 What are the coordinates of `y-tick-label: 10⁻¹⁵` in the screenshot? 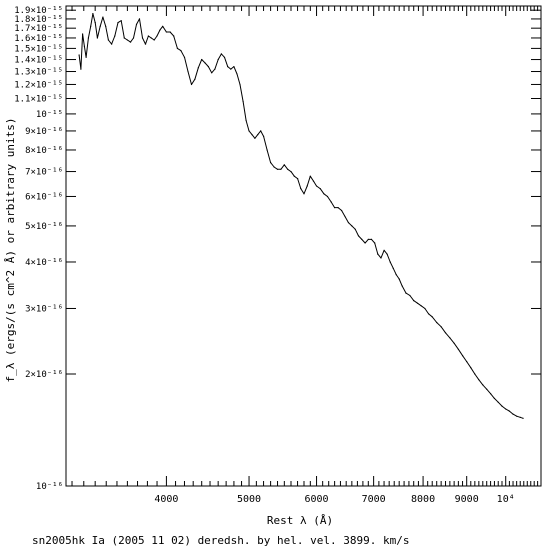 It's located at (49, 115).